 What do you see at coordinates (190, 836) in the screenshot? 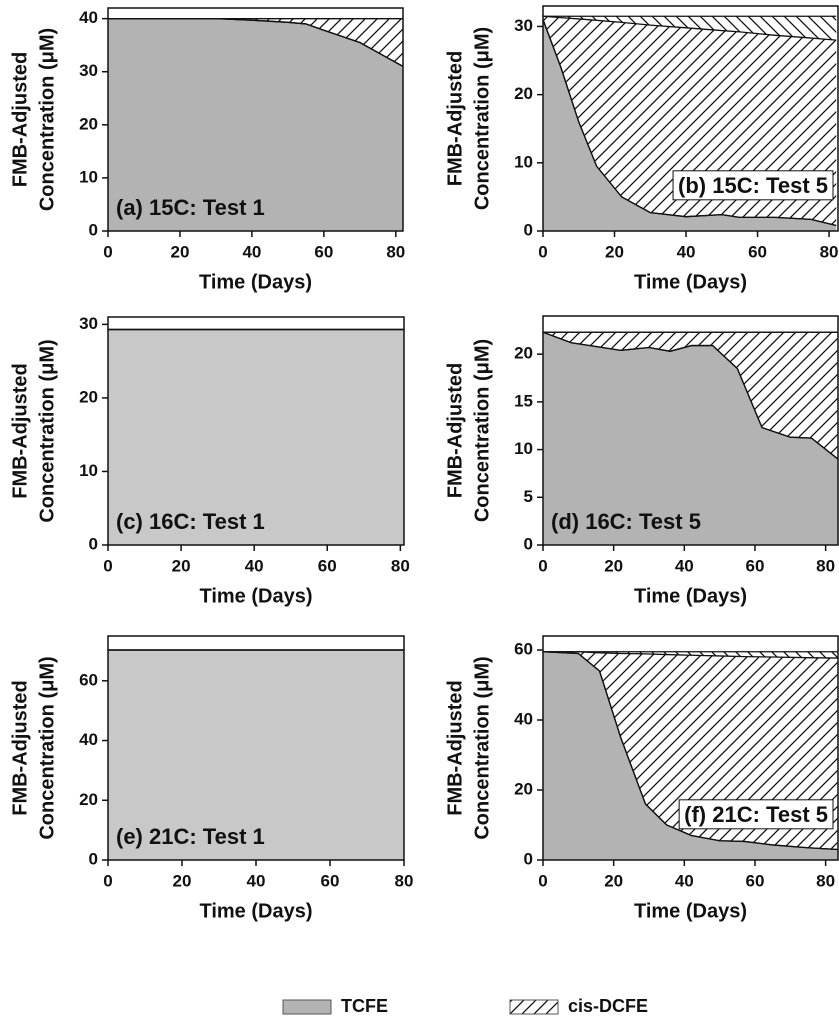
I see `panel-label: (e) 21C: Test 1` at bounding box center [190, 836].